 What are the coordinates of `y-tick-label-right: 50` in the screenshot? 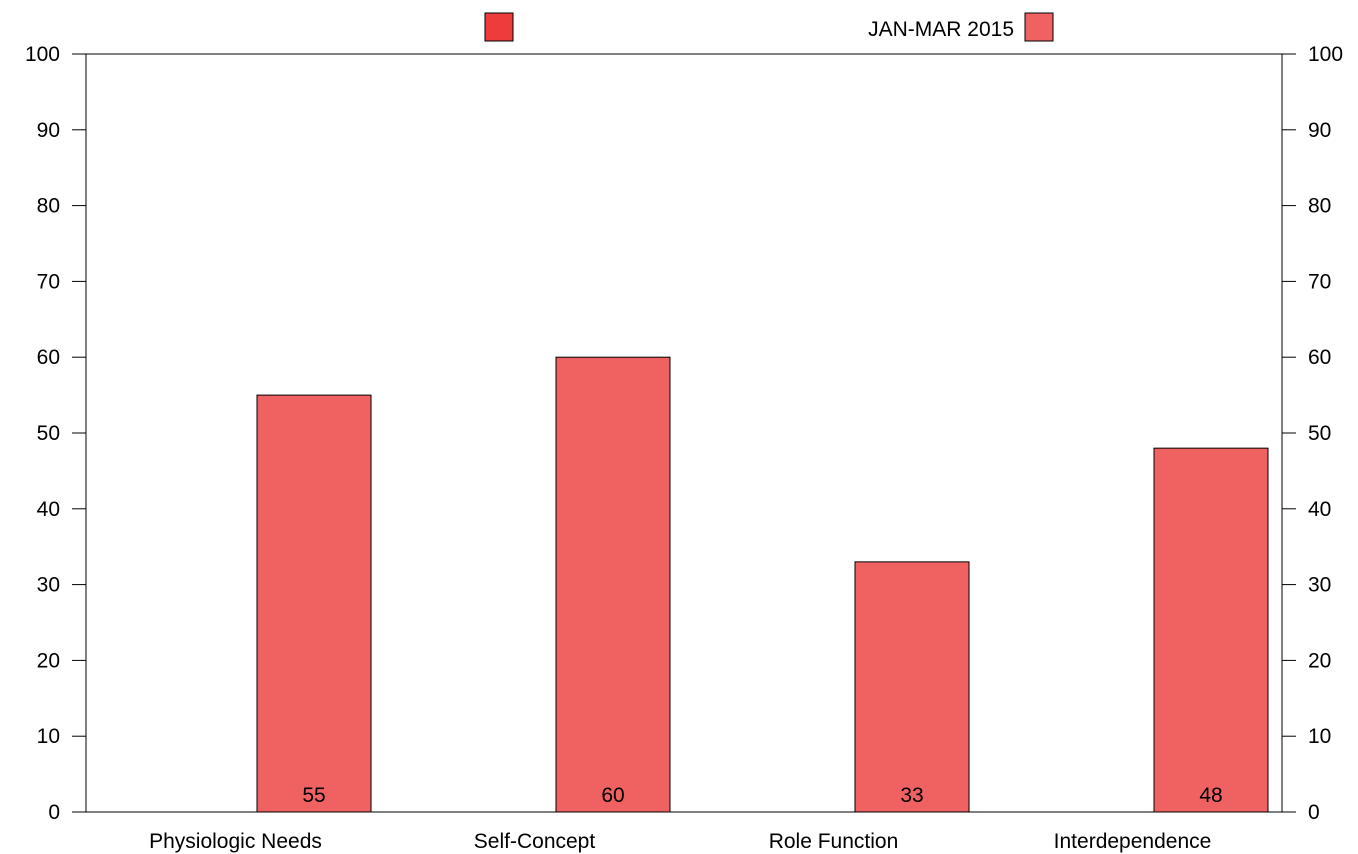 It's located at (1319, 433).